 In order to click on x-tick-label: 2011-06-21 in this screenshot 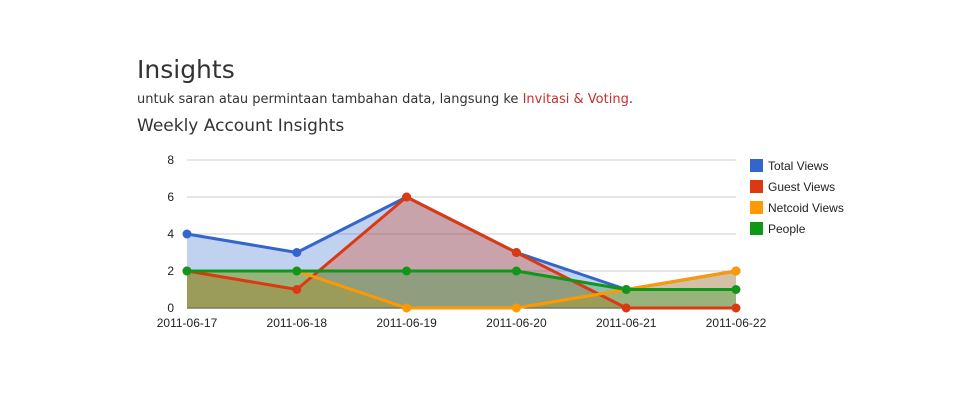, I will do `click(626, 323)`.